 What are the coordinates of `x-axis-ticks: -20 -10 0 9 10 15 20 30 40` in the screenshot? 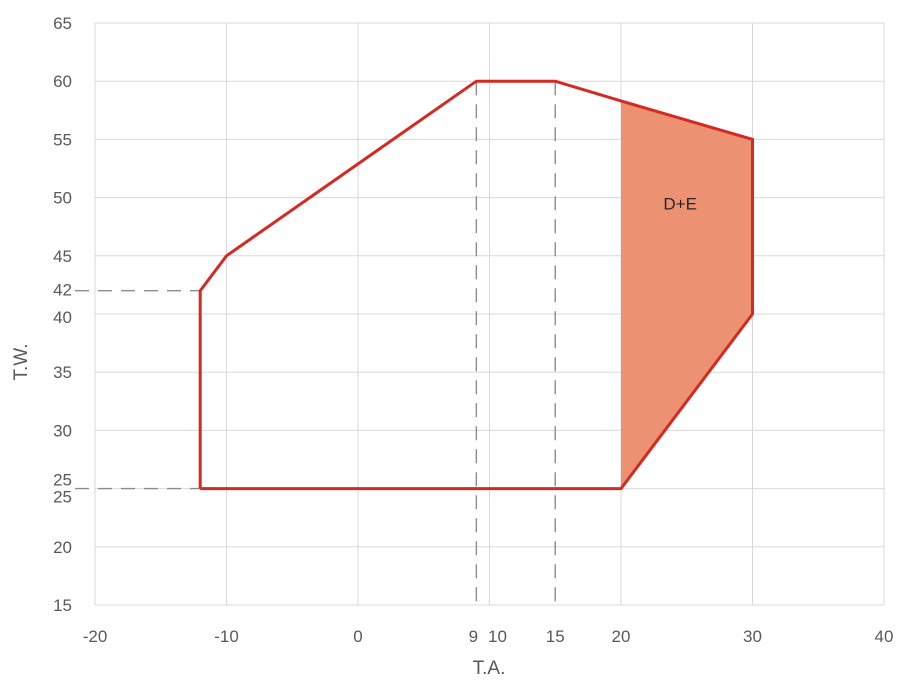 It's located at (488, 636).